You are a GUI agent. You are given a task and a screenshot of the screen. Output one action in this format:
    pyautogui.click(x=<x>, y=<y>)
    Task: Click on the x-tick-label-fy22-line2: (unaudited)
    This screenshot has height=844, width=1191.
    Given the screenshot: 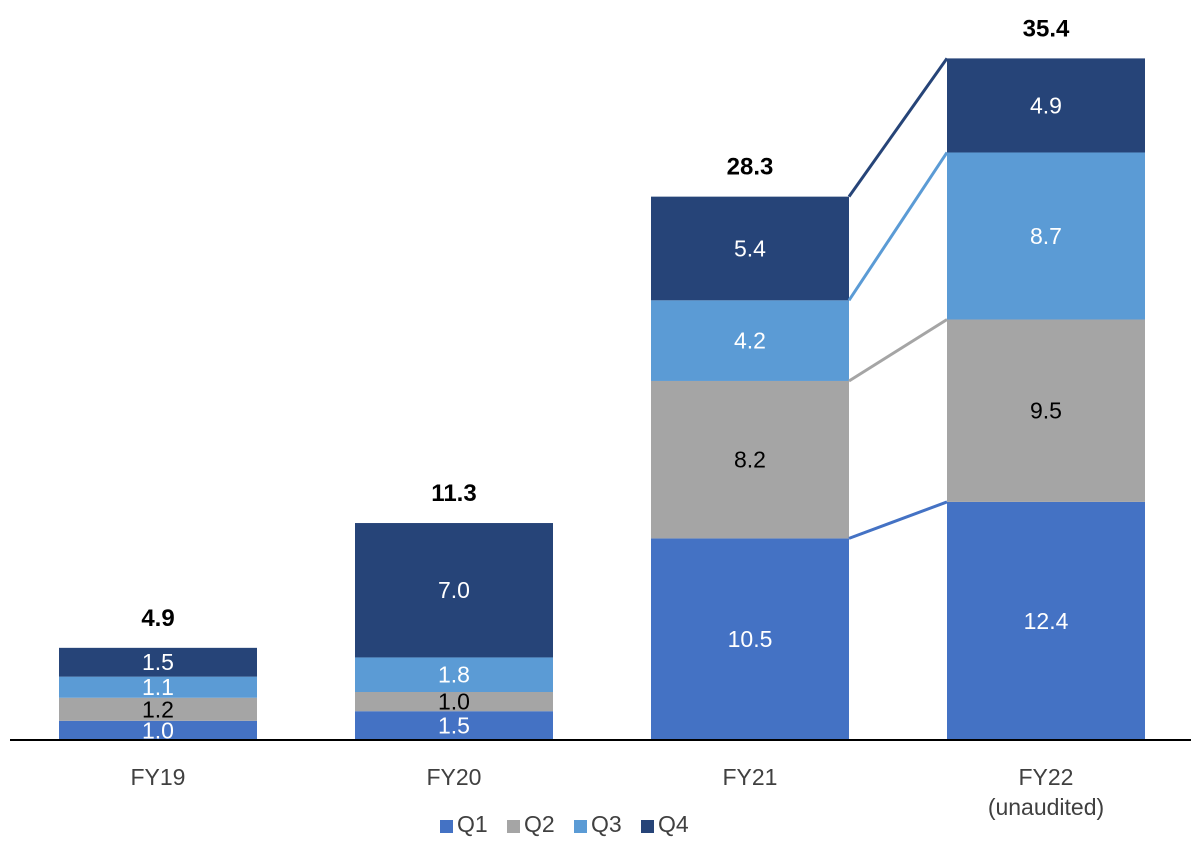 What is the action you would take?
    pyautogui.click(x=1046, y=807)
    